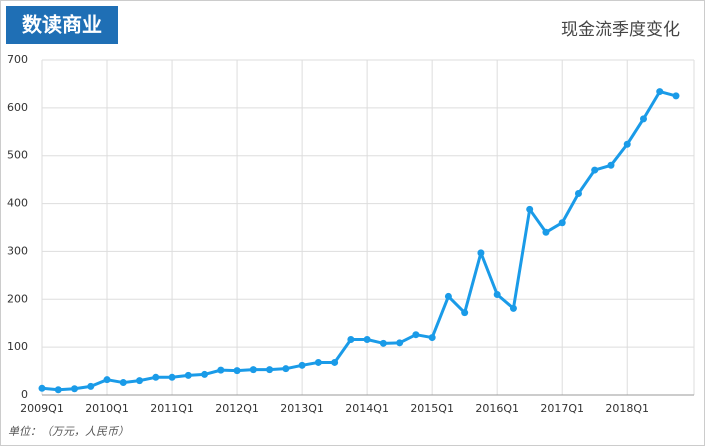 The image size is (705, 446). What do you see at coordinates (627, 408) in the screenshot?
I see `x-tick-label: 2018Q1` at bounding box center [627, 408].